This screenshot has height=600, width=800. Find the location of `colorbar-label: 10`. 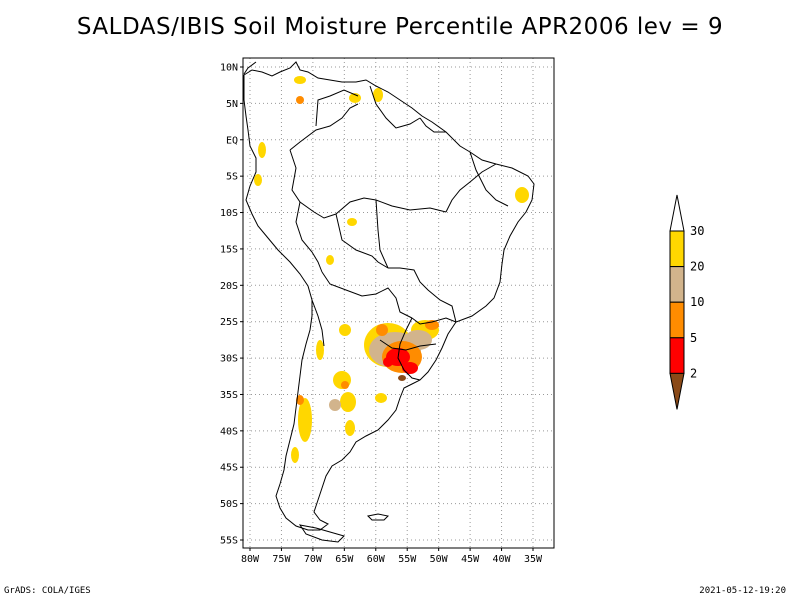

colorbar-label: 10 is located at coordinates (697, 302).